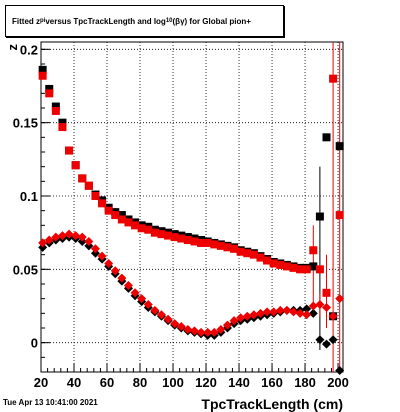  What do you see at coordinates (25, 123) in the screenshot?
I see `y-tick-label: 0.15` at bounding box center [25, 123].